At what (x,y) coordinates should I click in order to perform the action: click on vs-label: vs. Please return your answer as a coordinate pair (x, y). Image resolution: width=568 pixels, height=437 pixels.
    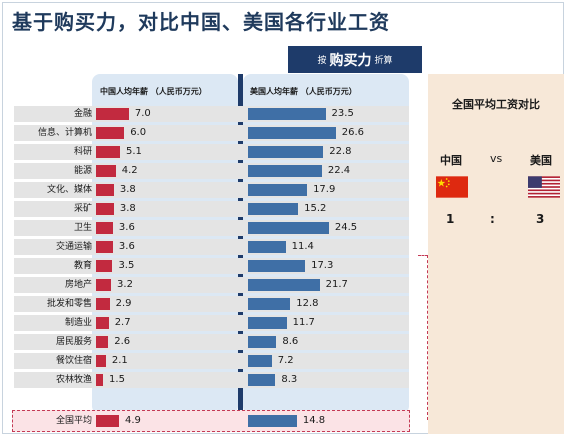
    Looking at the image, I should click on (496, 158).